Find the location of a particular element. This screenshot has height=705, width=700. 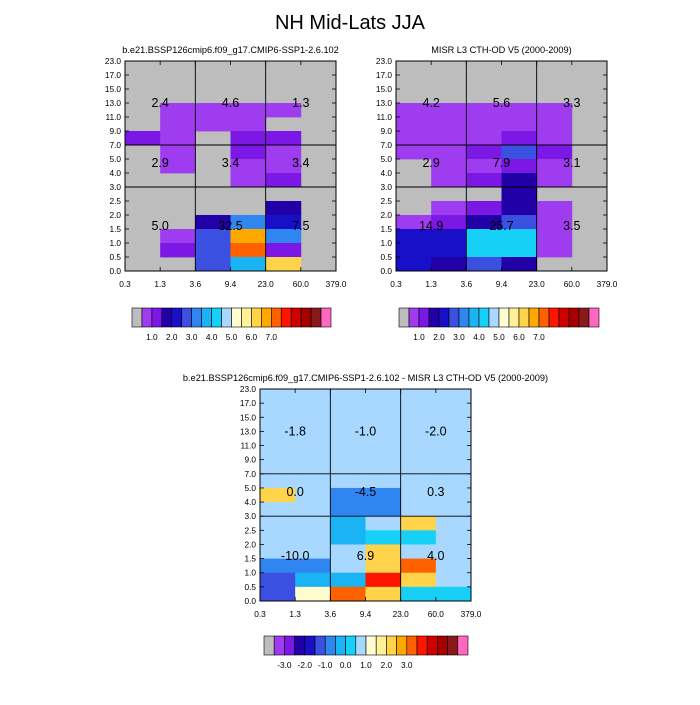

colorbar-tick-label: 2.0 is located at coordinates (439, 337).